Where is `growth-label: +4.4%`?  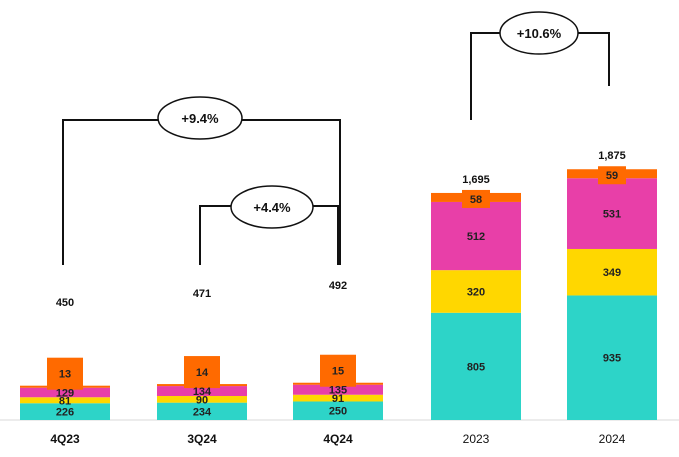 growth-label: +4.4% is located at coordinates (272, 207).